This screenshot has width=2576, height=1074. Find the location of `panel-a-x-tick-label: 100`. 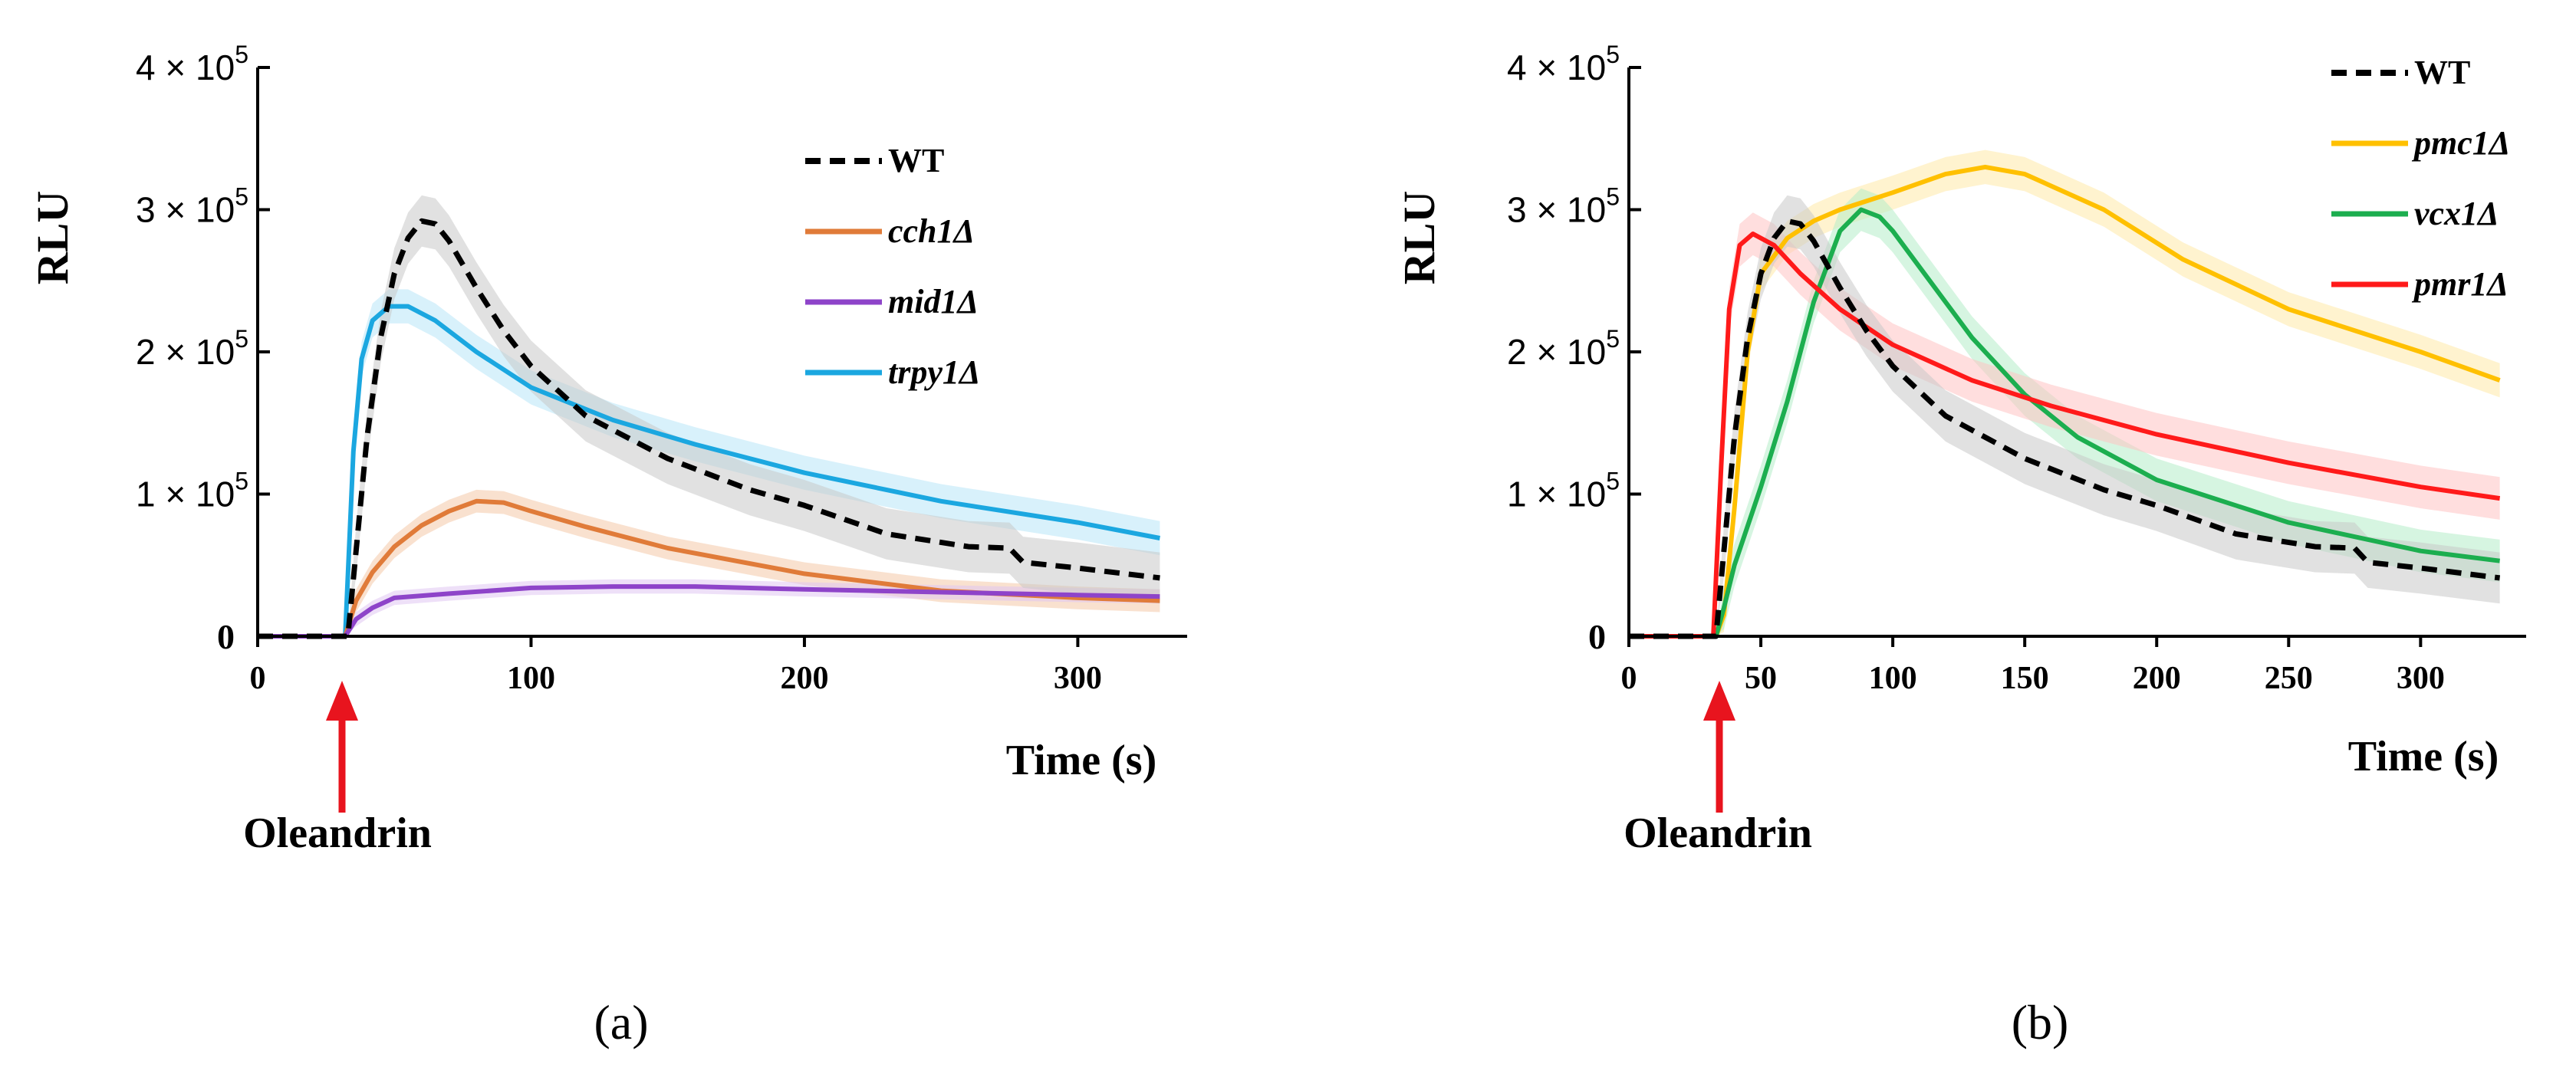

panel-a-x-tick-label: 100 is located at coordinates (531, 678).